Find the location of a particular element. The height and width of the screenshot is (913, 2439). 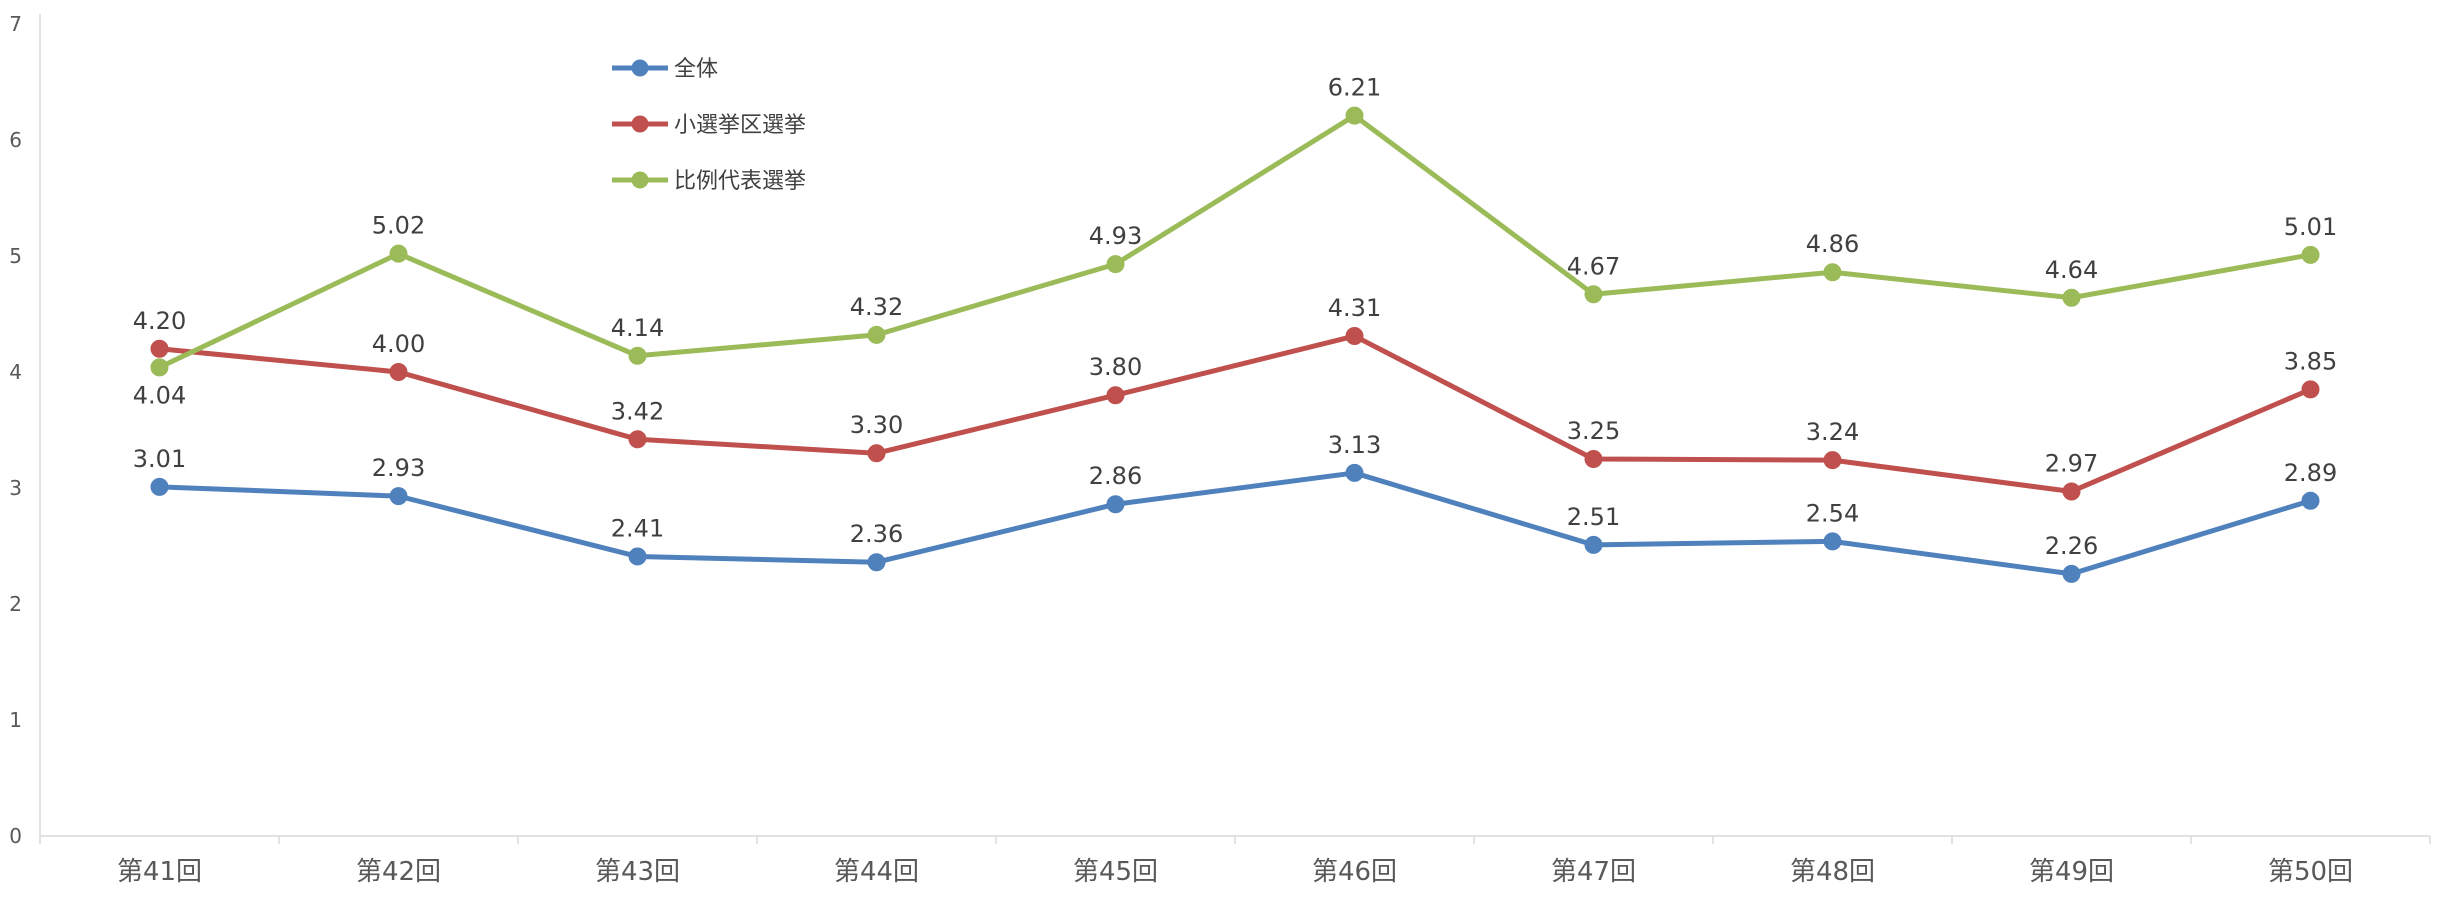

data-label: 4.20 is located at coordinates (159, 321).